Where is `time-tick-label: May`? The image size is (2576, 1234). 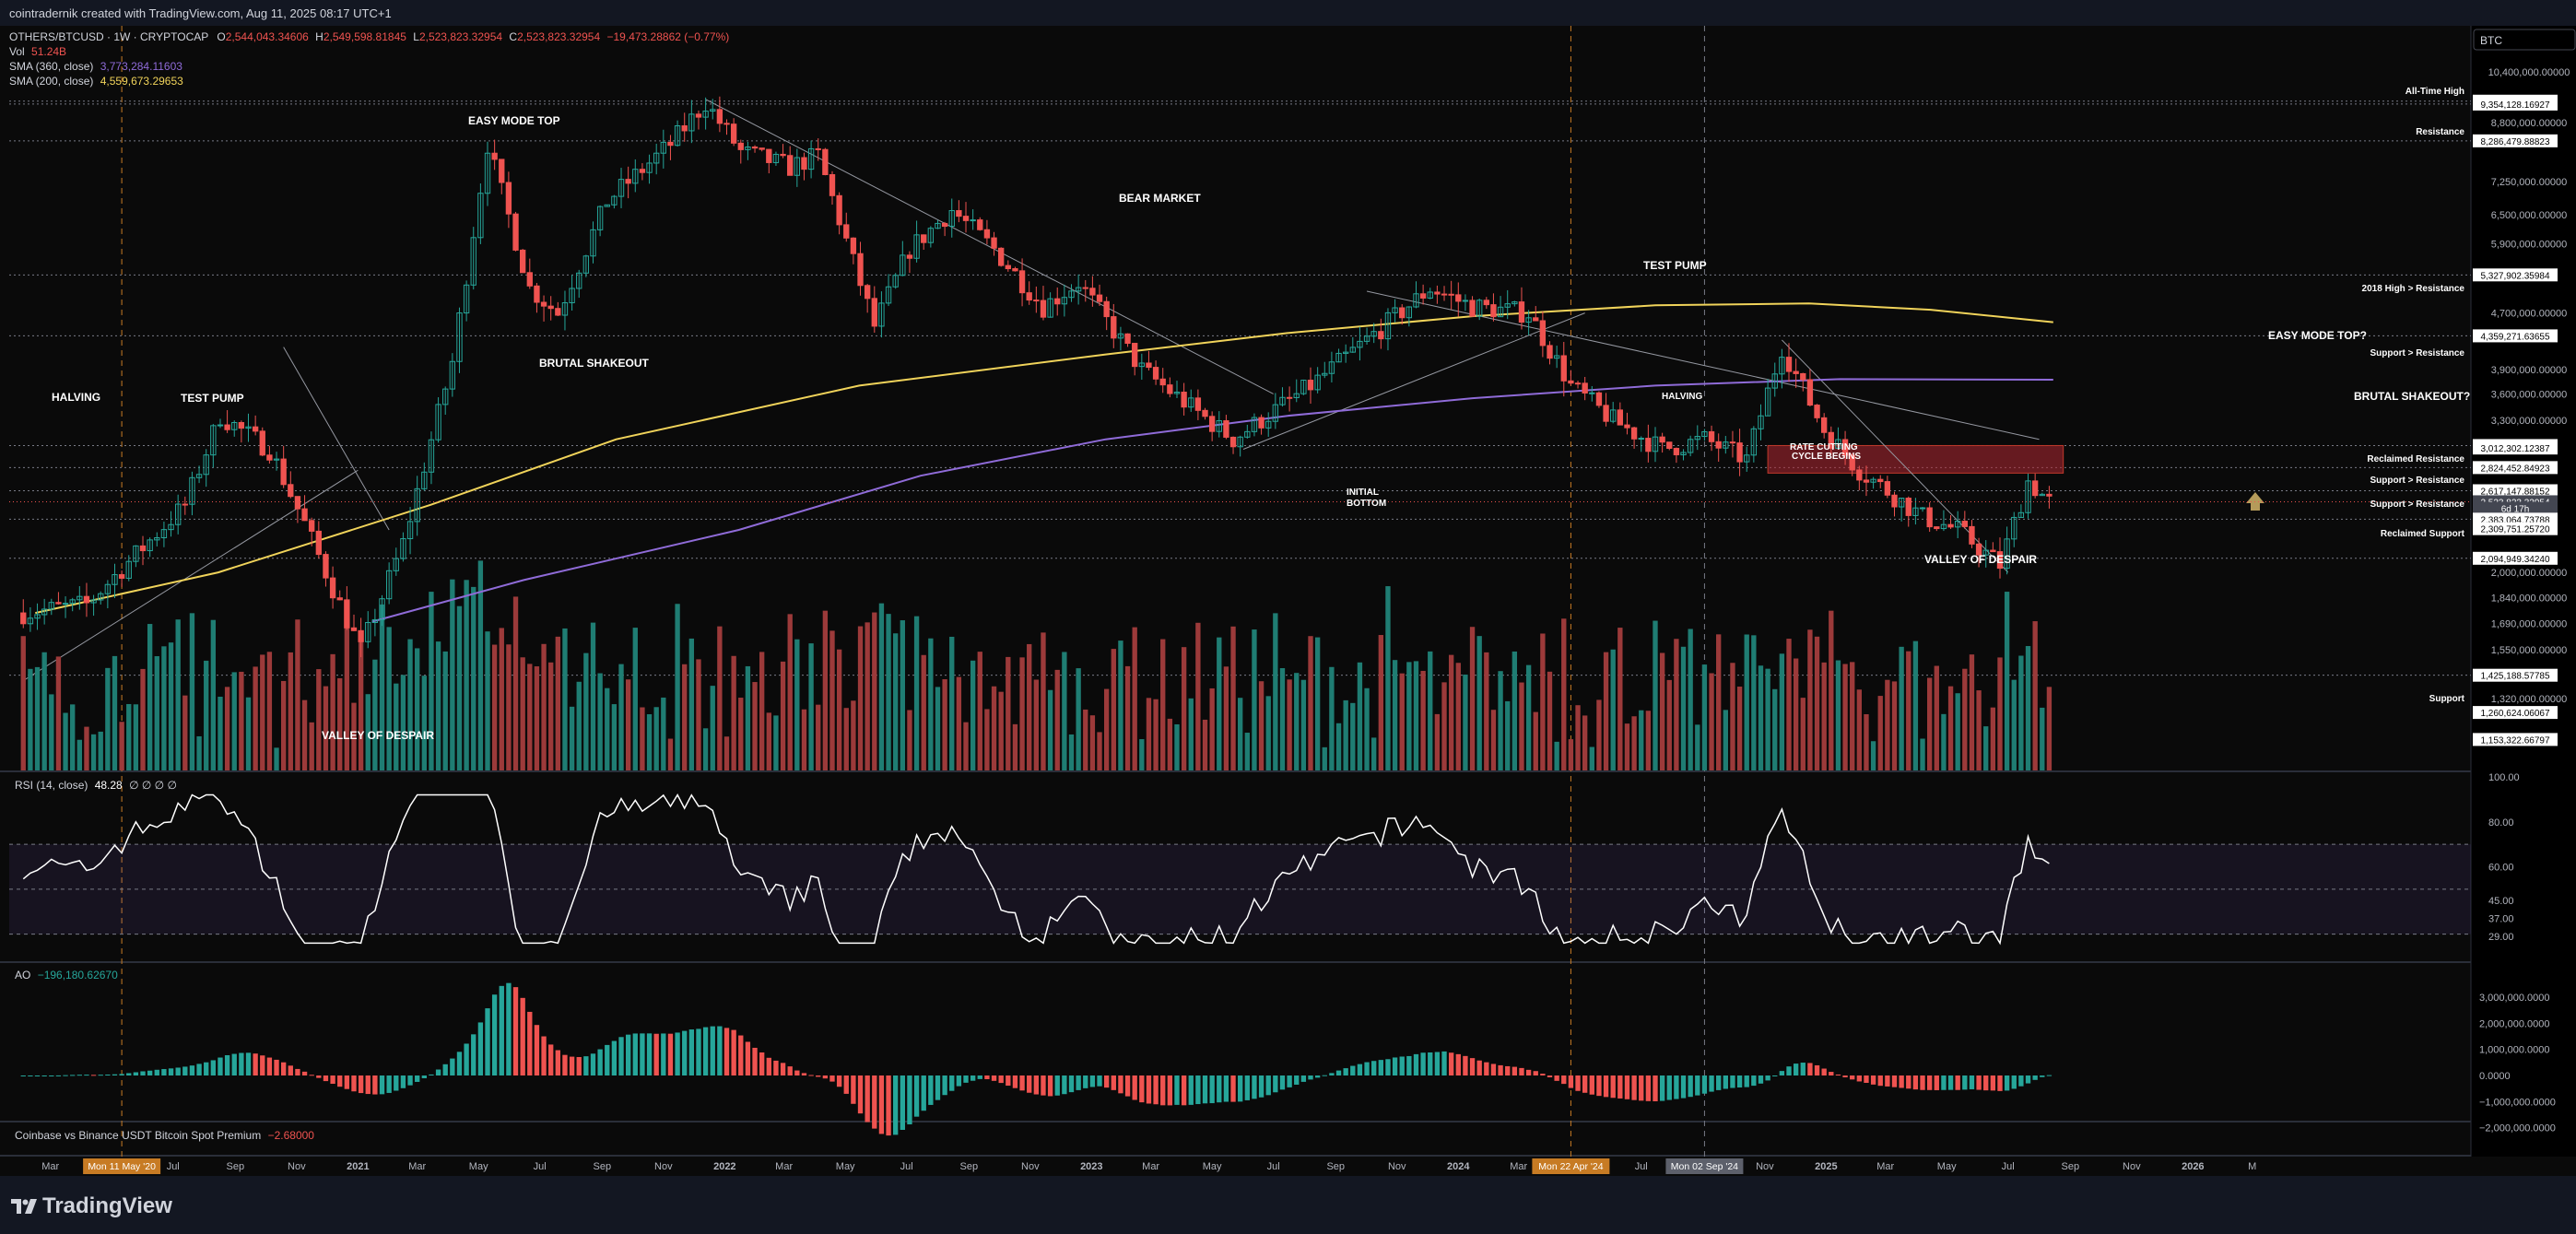
time-tick-label: May is located at coordinates (1212, 1166).